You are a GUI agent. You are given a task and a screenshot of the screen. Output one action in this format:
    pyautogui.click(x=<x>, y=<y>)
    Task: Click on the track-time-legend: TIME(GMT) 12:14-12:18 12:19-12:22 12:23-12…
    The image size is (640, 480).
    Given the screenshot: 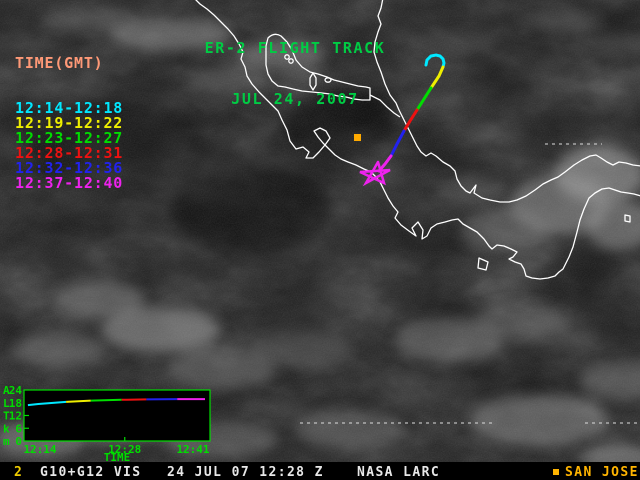 What is the action you would take?
    pyautogui.click(x=69, y=123)
    